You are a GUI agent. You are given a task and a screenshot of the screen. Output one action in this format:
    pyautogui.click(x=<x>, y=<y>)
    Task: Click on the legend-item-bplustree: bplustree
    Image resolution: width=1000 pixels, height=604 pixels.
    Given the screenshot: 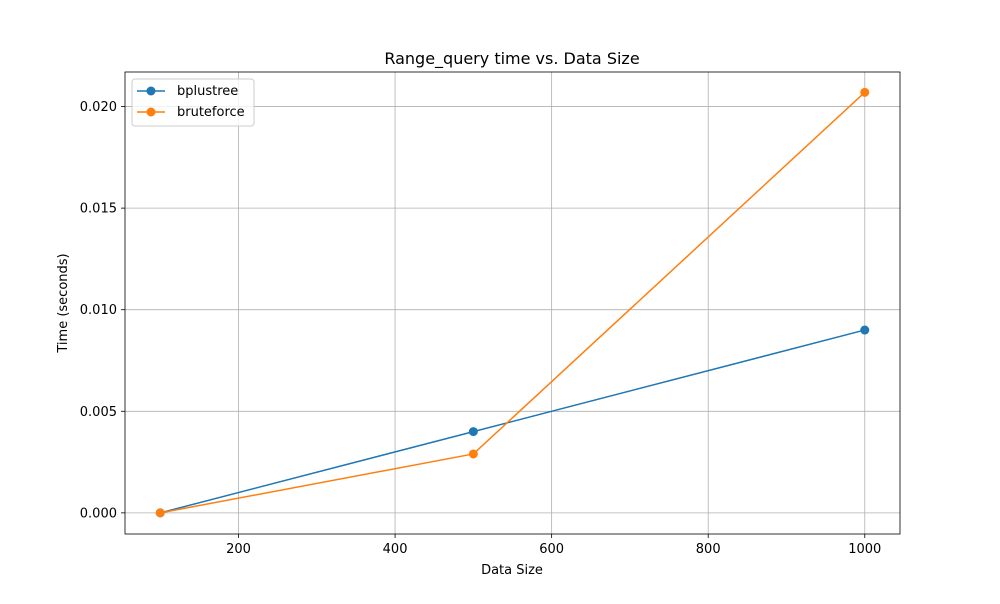 What is the action you would take?
    pyautogui.click(x=187, y=91)
    